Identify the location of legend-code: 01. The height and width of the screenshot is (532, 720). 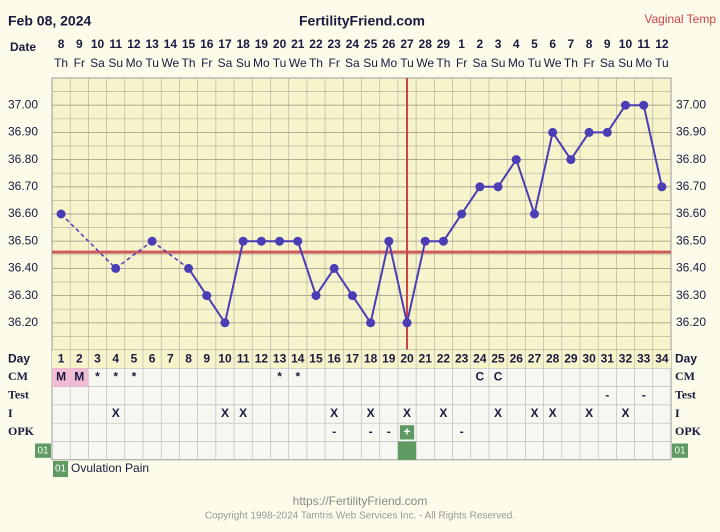
(61, 469).